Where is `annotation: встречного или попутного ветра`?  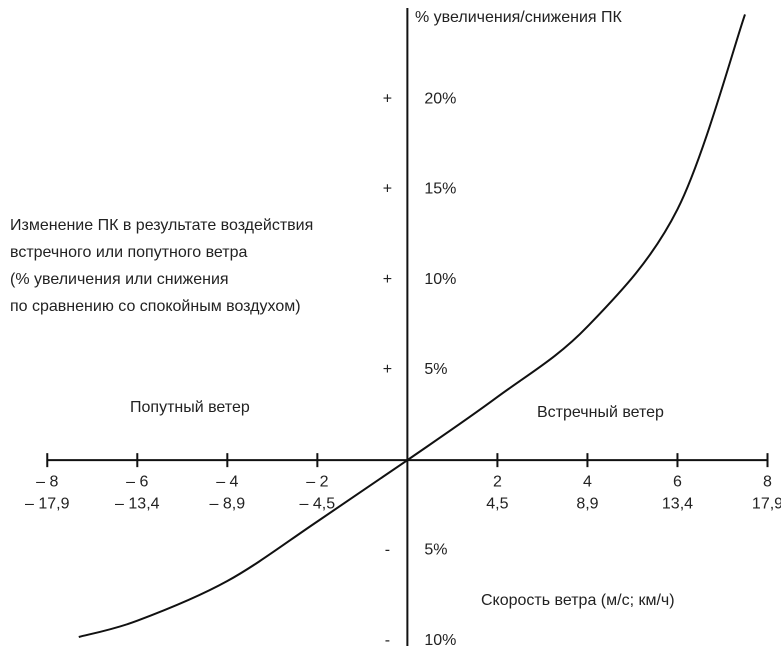
annotation: встречного или попутного ветра is located at coordinates (129, 252).